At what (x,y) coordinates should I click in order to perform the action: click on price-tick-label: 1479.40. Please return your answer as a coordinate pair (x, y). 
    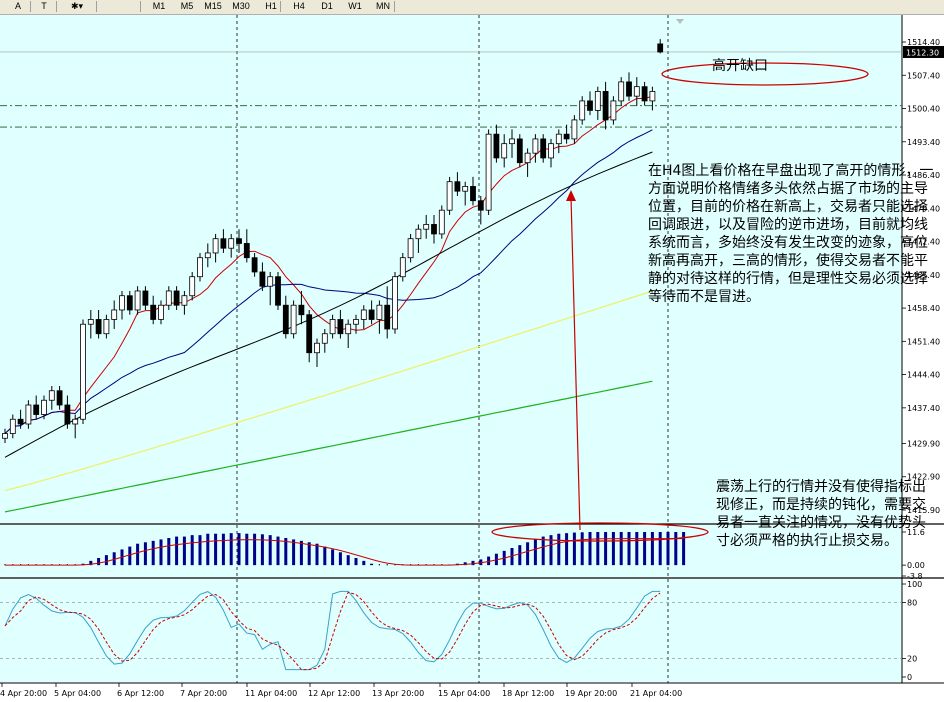
    Looking at the image, I should click on (923, 208).